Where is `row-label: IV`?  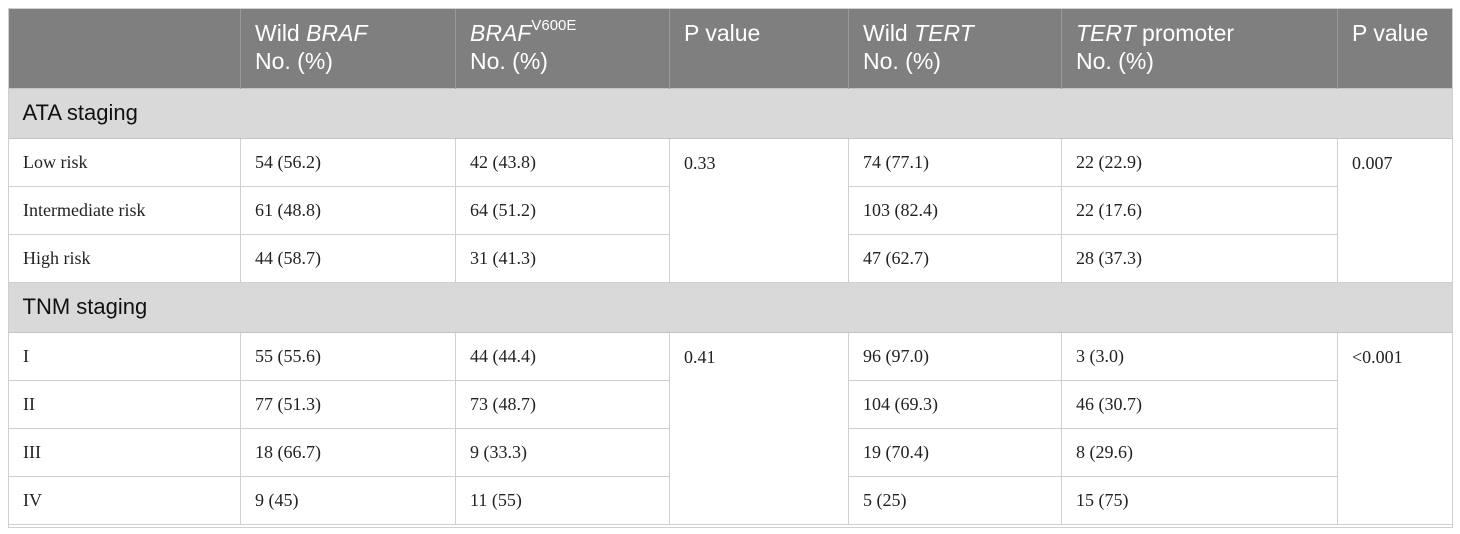
row-label: IV is located at coordinates (124, 500).